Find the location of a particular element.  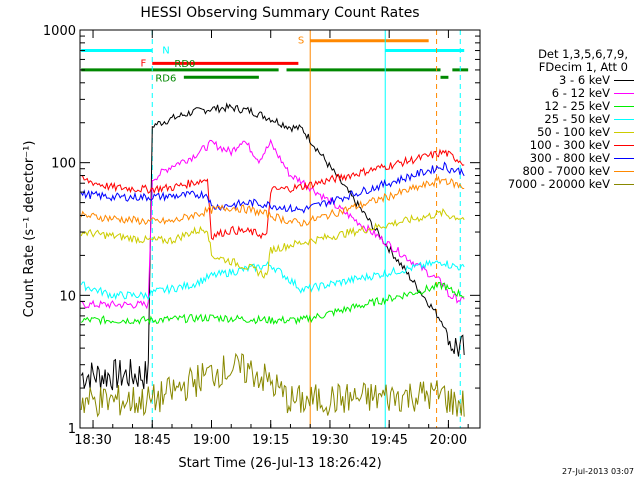

x-tick-label: 18:45 is located at coordinates (152, 440).